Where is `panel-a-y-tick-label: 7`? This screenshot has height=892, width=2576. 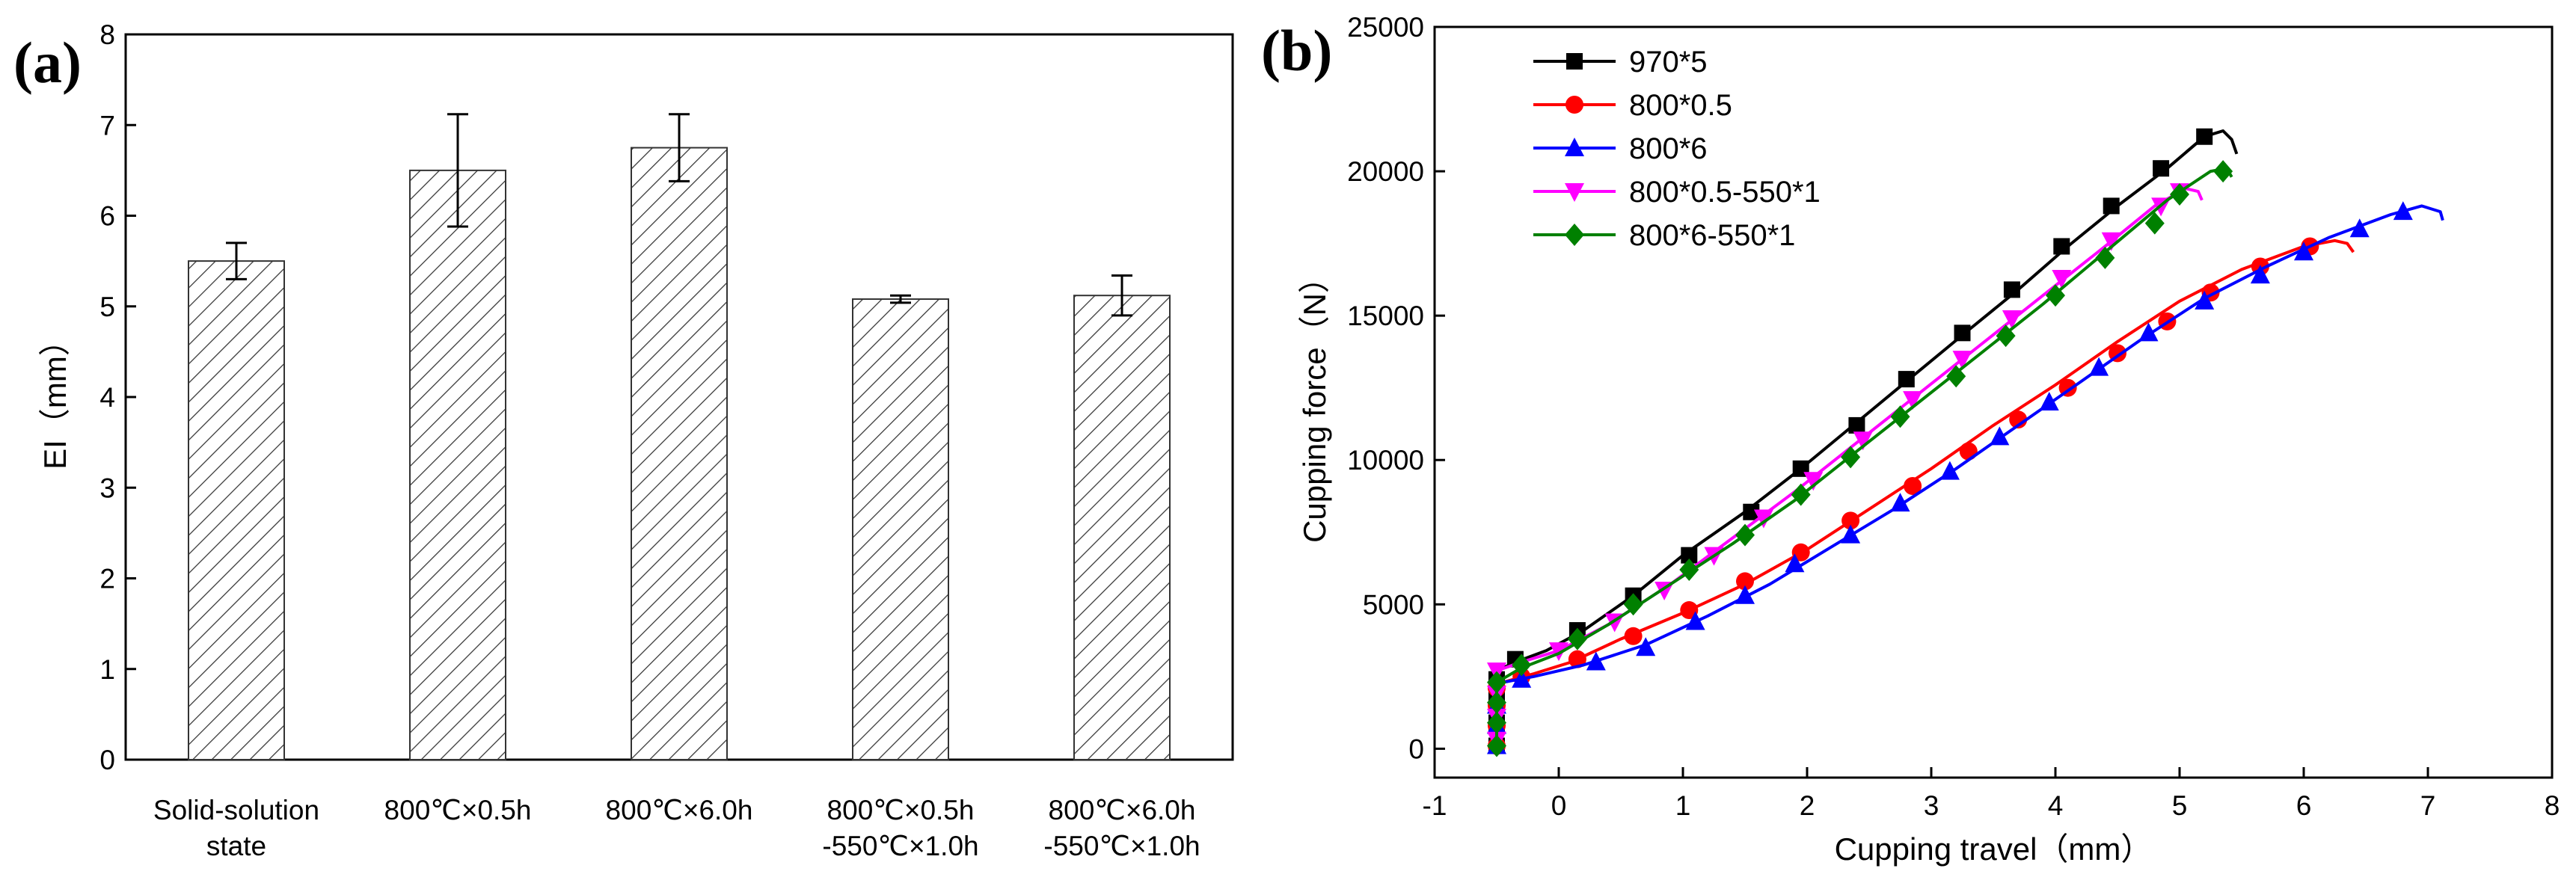
panel-a-y-tick-label: 7 is located at coordinates (107, 125).